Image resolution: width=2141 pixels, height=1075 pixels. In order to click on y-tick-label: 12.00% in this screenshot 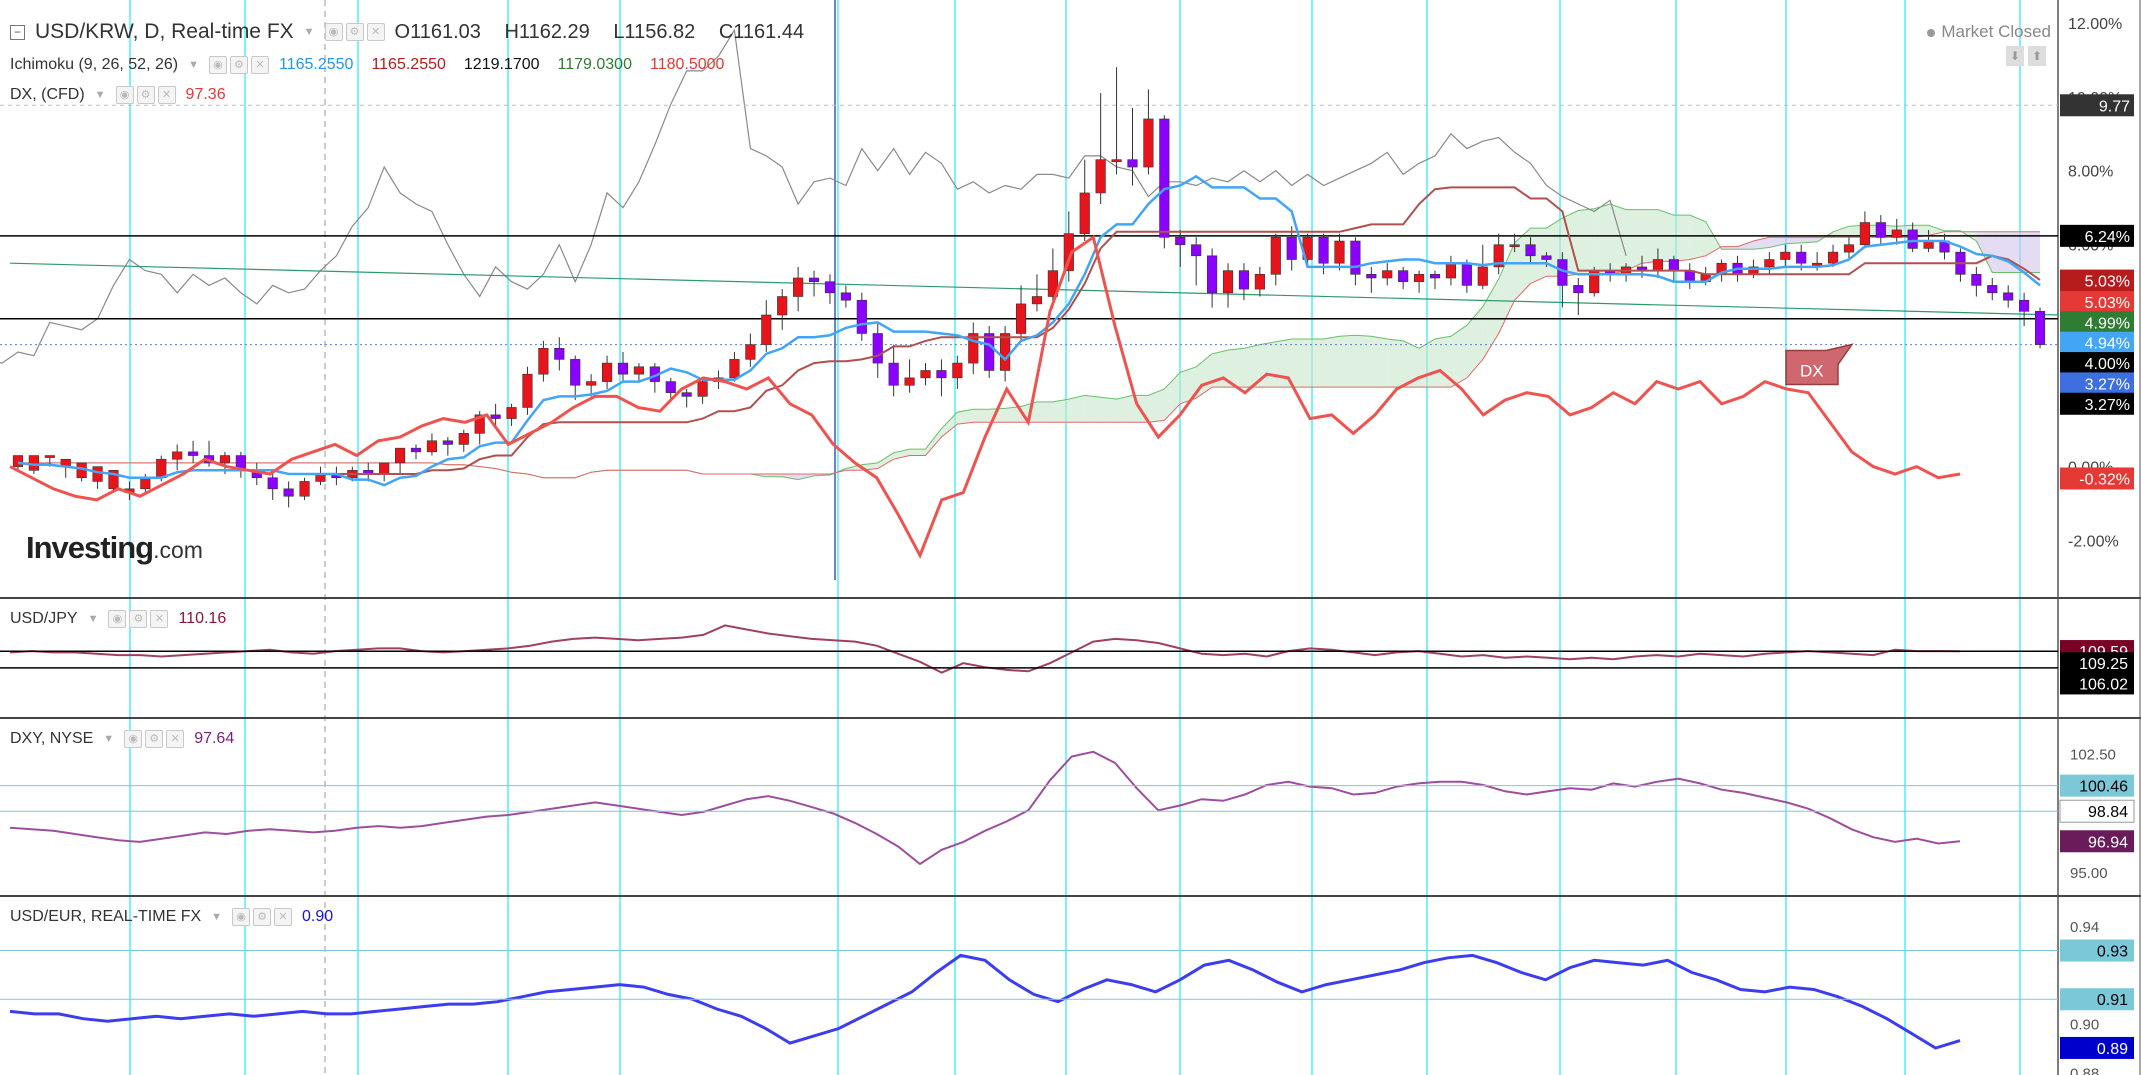, I will do `click(2095, 24)`.